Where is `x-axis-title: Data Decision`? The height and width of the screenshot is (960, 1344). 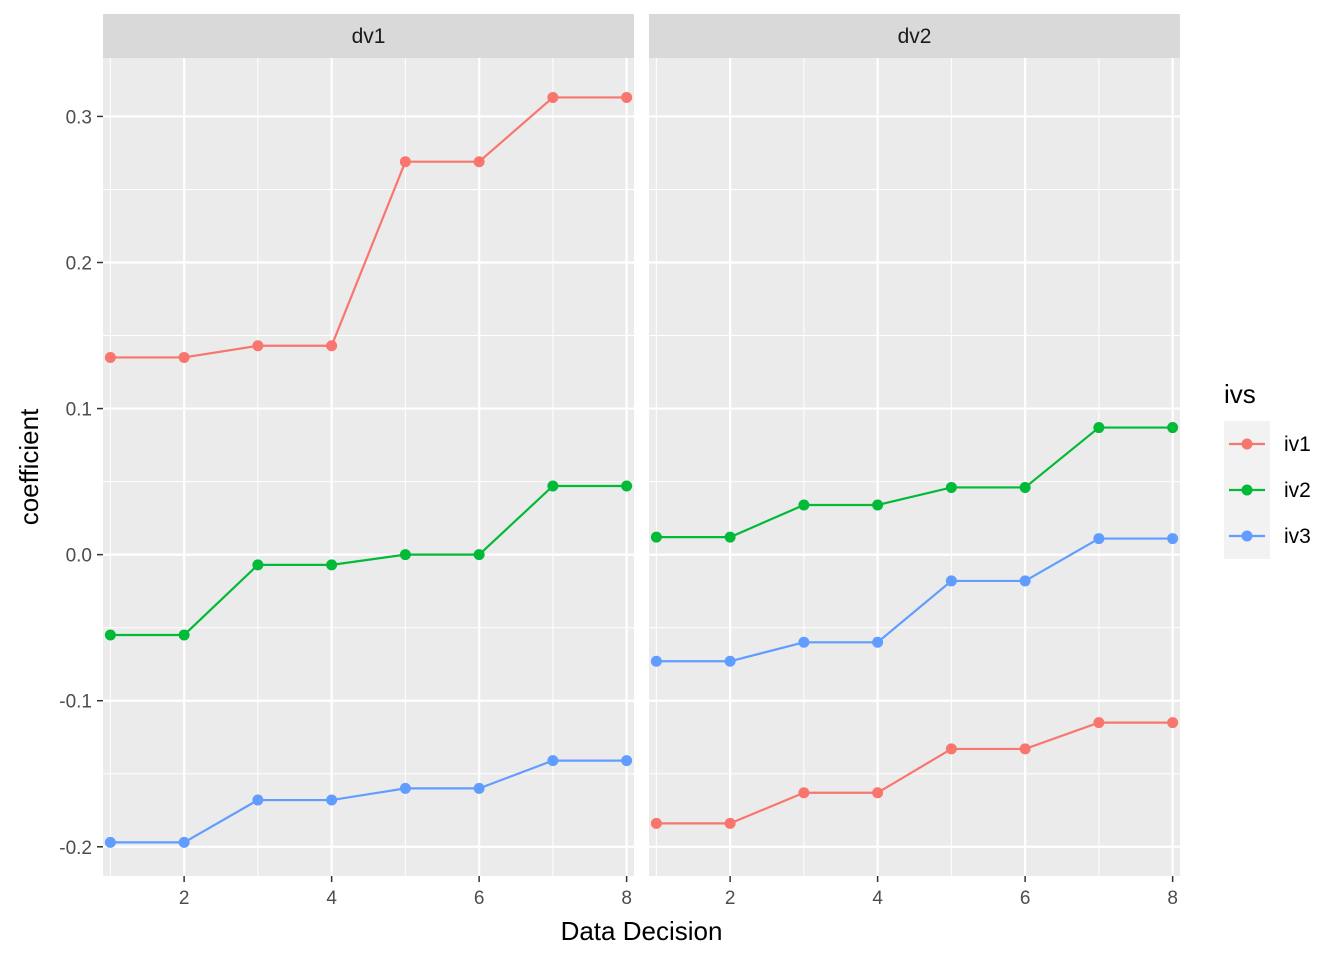 x-axis-title: Data Decision is located at coordinates (642, 931).